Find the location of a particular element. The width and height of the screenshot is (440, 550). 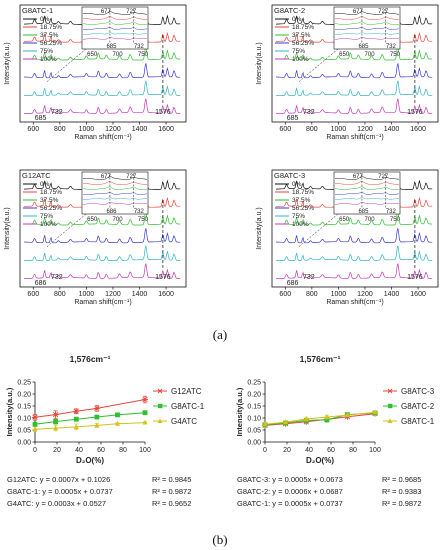

x-tick-label: 600 is located at coordinates (285, 294).